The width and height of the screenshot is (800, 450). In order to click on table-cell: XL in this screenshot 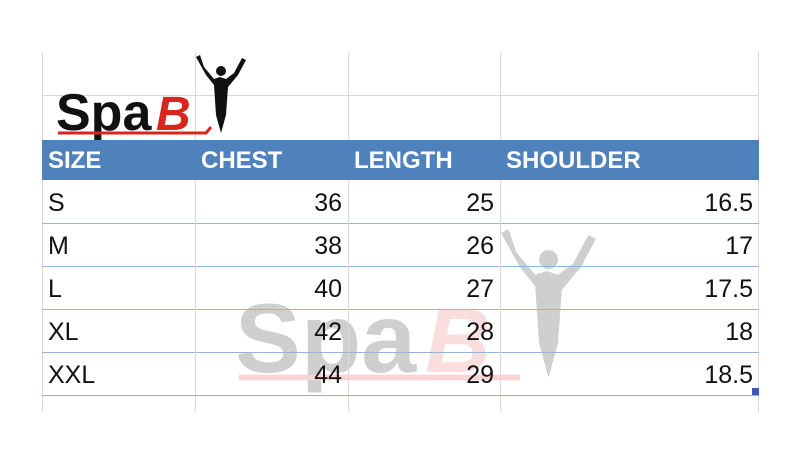, I will do `click(63, 332)`.